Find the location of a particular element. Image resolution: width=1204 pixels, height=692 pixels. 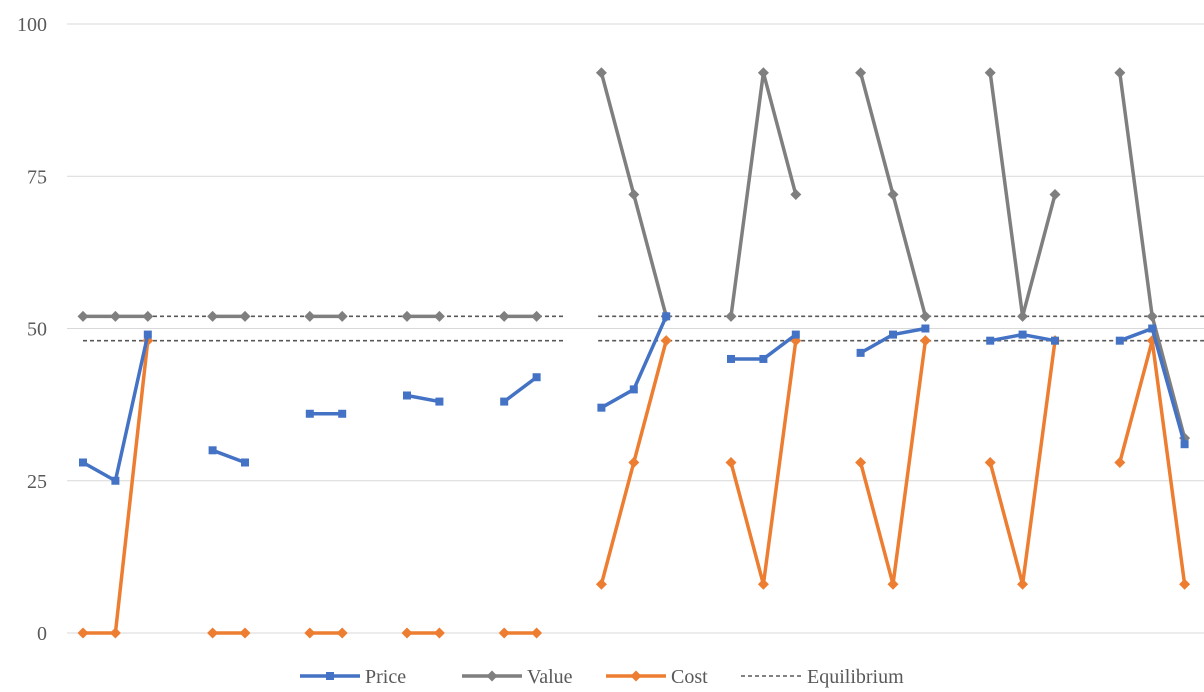

legend: Price Value Cost Equilibrium is located at coordinates (602, 677).